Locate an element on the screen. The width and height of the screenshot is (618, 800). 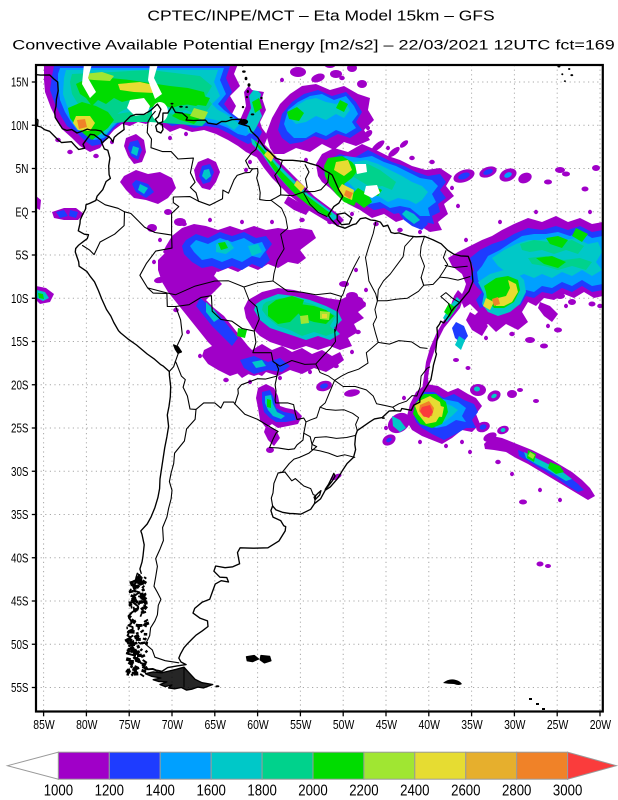
svg-text: 1800 is located at coordinates (261, 790).